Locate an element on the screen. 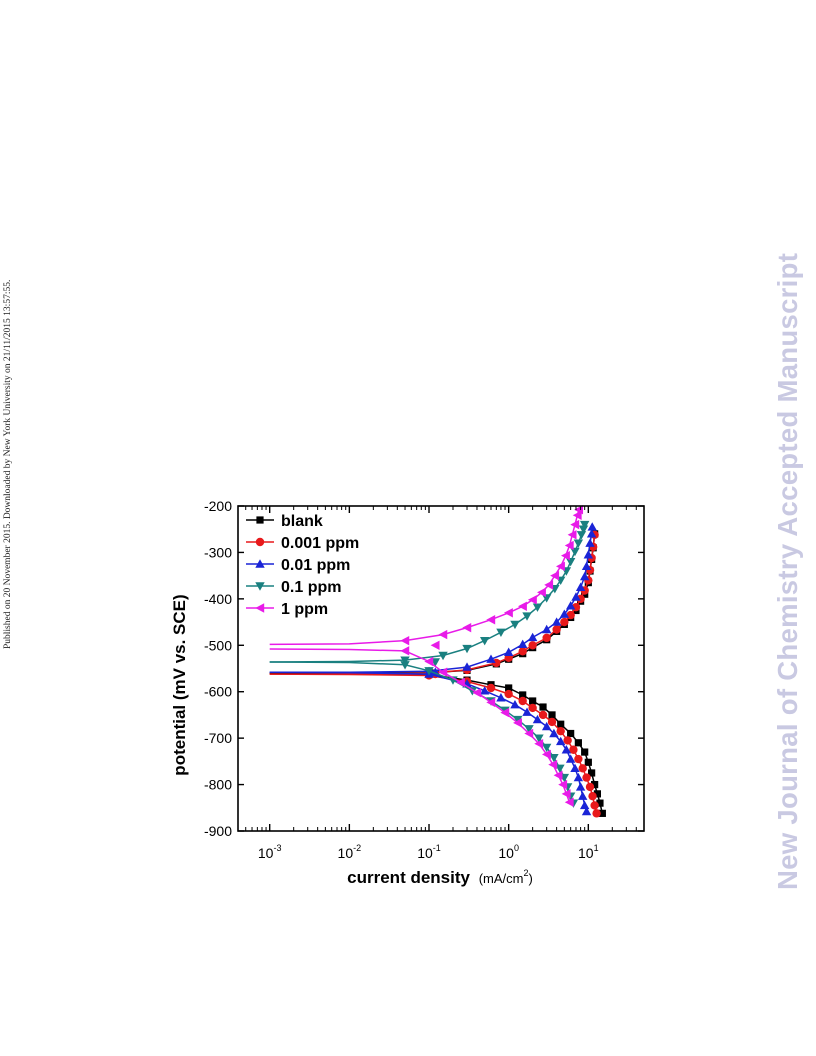 The width and height of the screenshot is (816, 1056). x-axis-label: current density (mA/cm2) is located at coordinates (440, 877).